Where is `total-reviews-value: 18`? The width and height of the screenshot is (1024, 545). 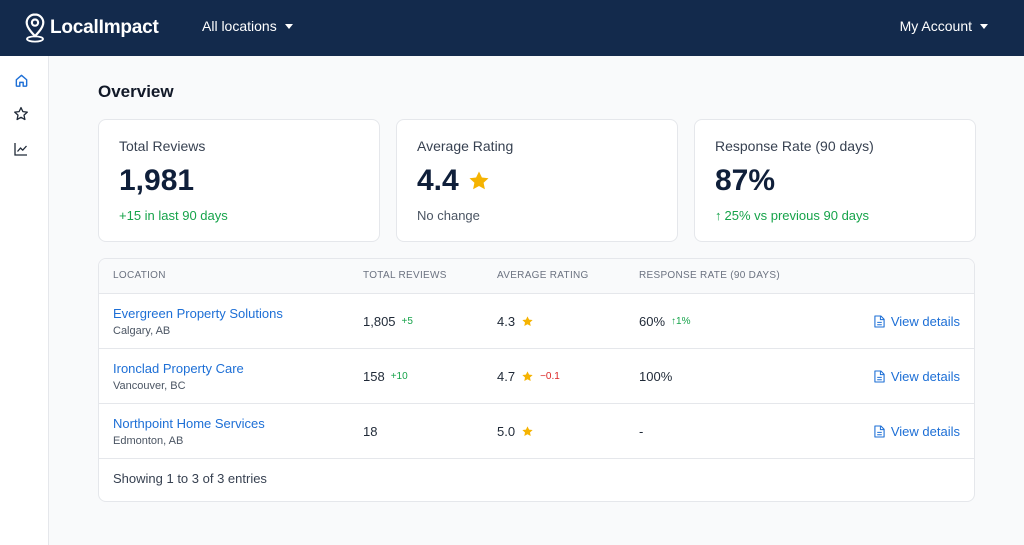 total-reviews-value: 18 is located at coordinates (370, 431).